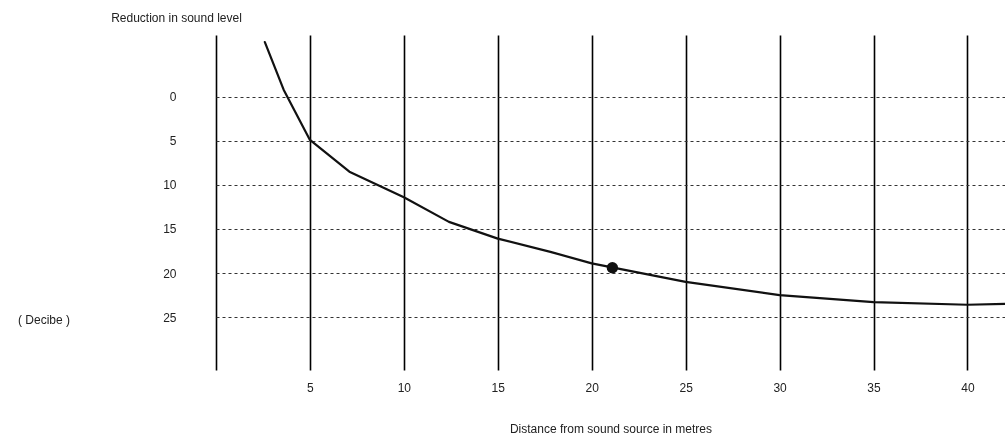  Describe the element at coordinates (592, 387) in the screenshot. I see `x-tick-label: 20` at that location.